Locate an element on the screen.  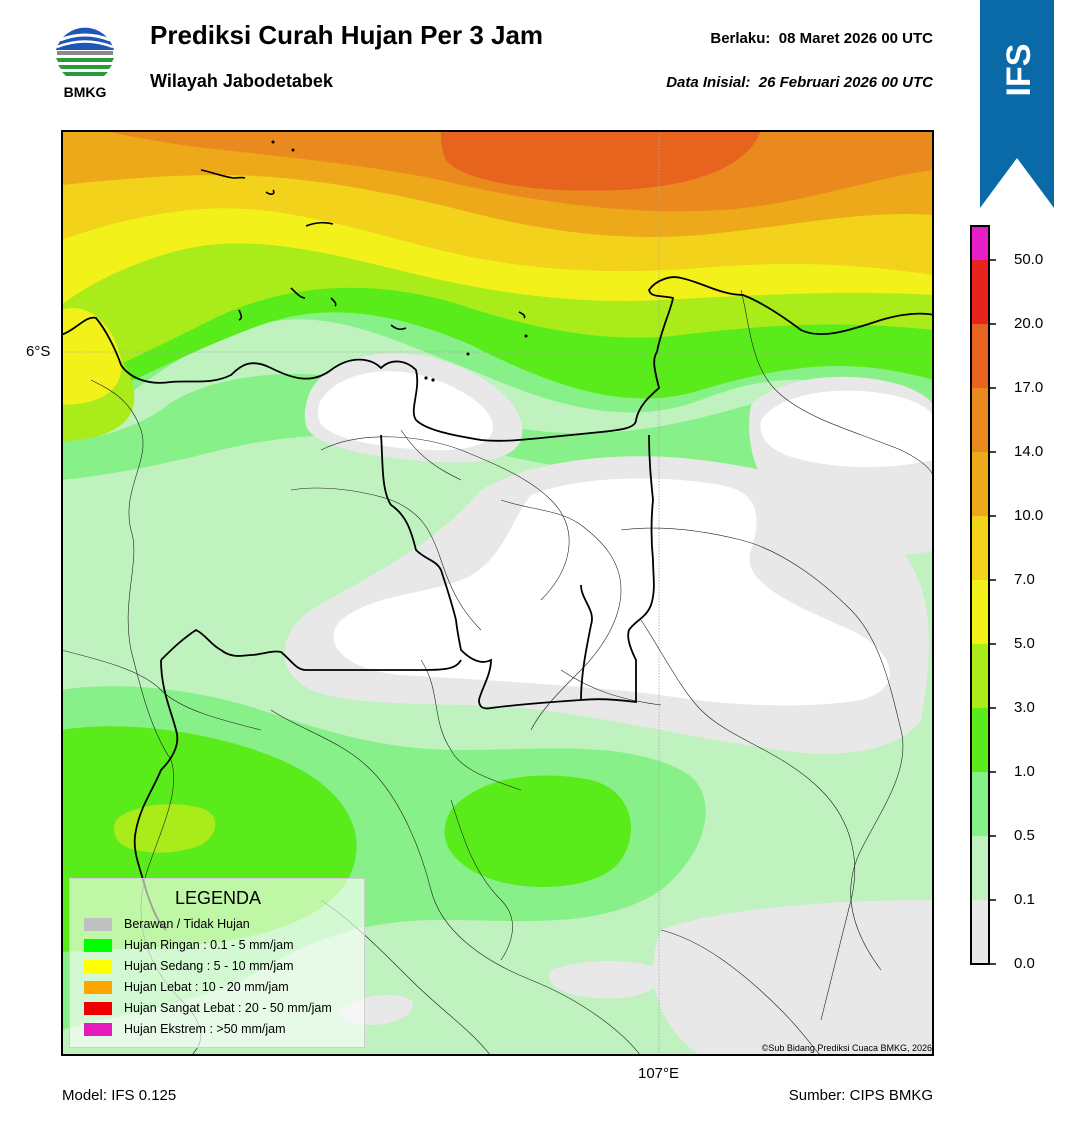
coastline is located at coordinates (497, 359).